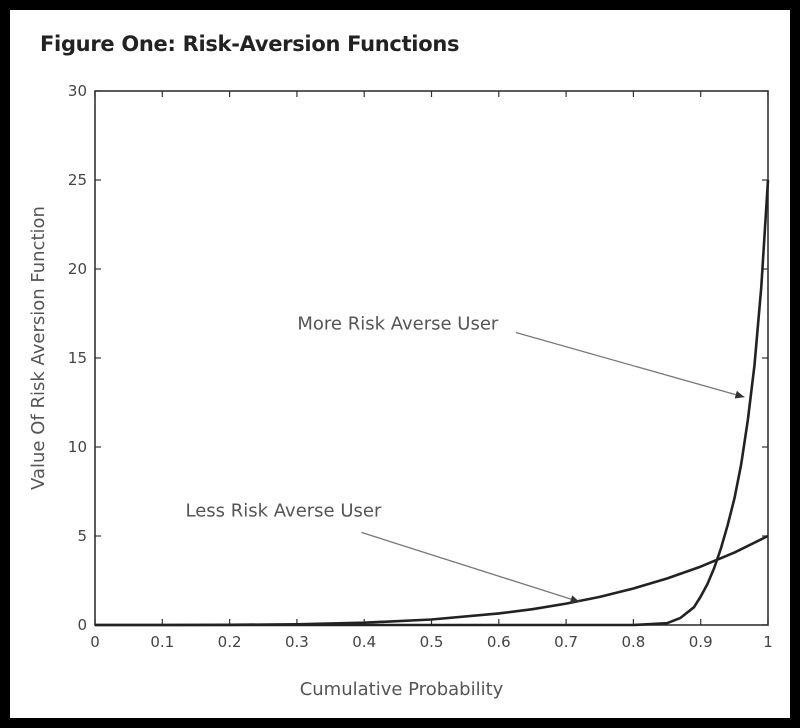 The height and width of the screenshot is (728, 800). What do you see at coordinates (77, 447) in the screenshot?
I see `y-tick-label: 10` at bounding box center [77, 447].